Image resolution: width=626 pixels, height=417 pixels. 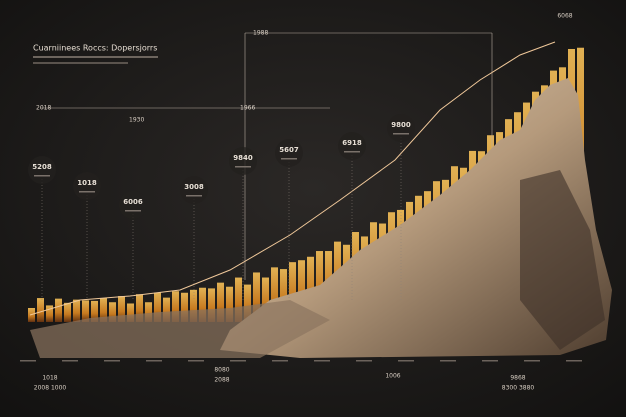 I want to click on footer-label: 1006, so click(x=392, y=376).